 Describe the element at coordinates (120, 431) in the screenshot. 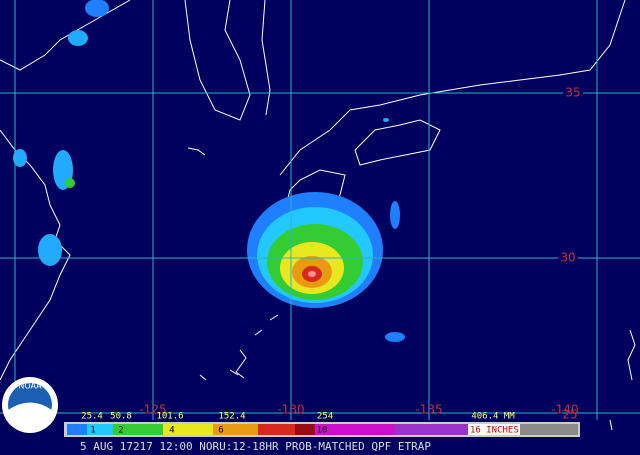

I see `legend-inch-label: 2` at that location.